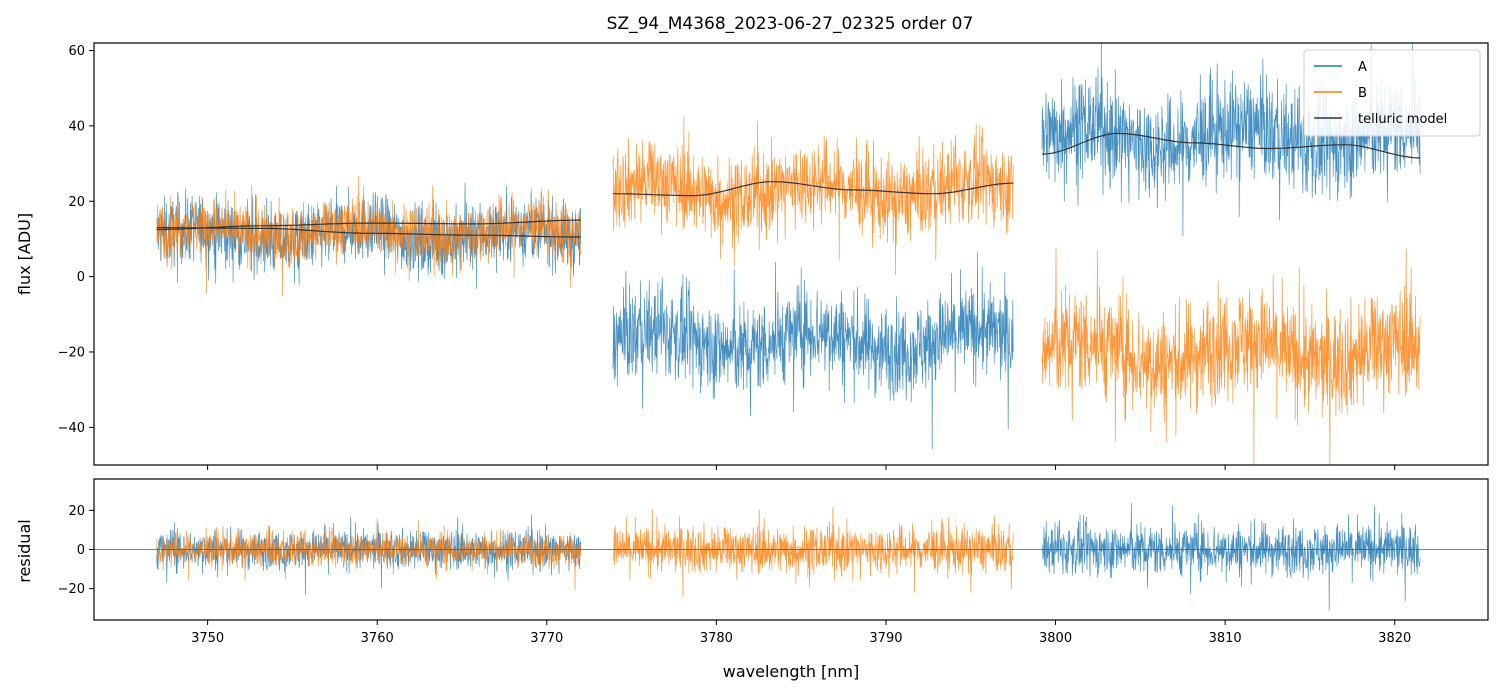 The height and width of the screenshot is (696, 1502). What do you see at coordinates (716, 638) in the screenshot?
I see `xtick-label: 3780` at bounding box center [716, 638].